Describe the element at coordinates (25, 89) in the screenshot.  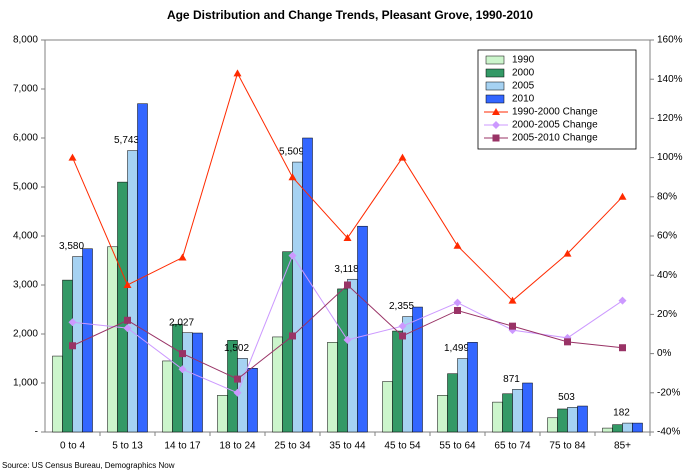
I see `y-tick-label: 7,000` at that location.